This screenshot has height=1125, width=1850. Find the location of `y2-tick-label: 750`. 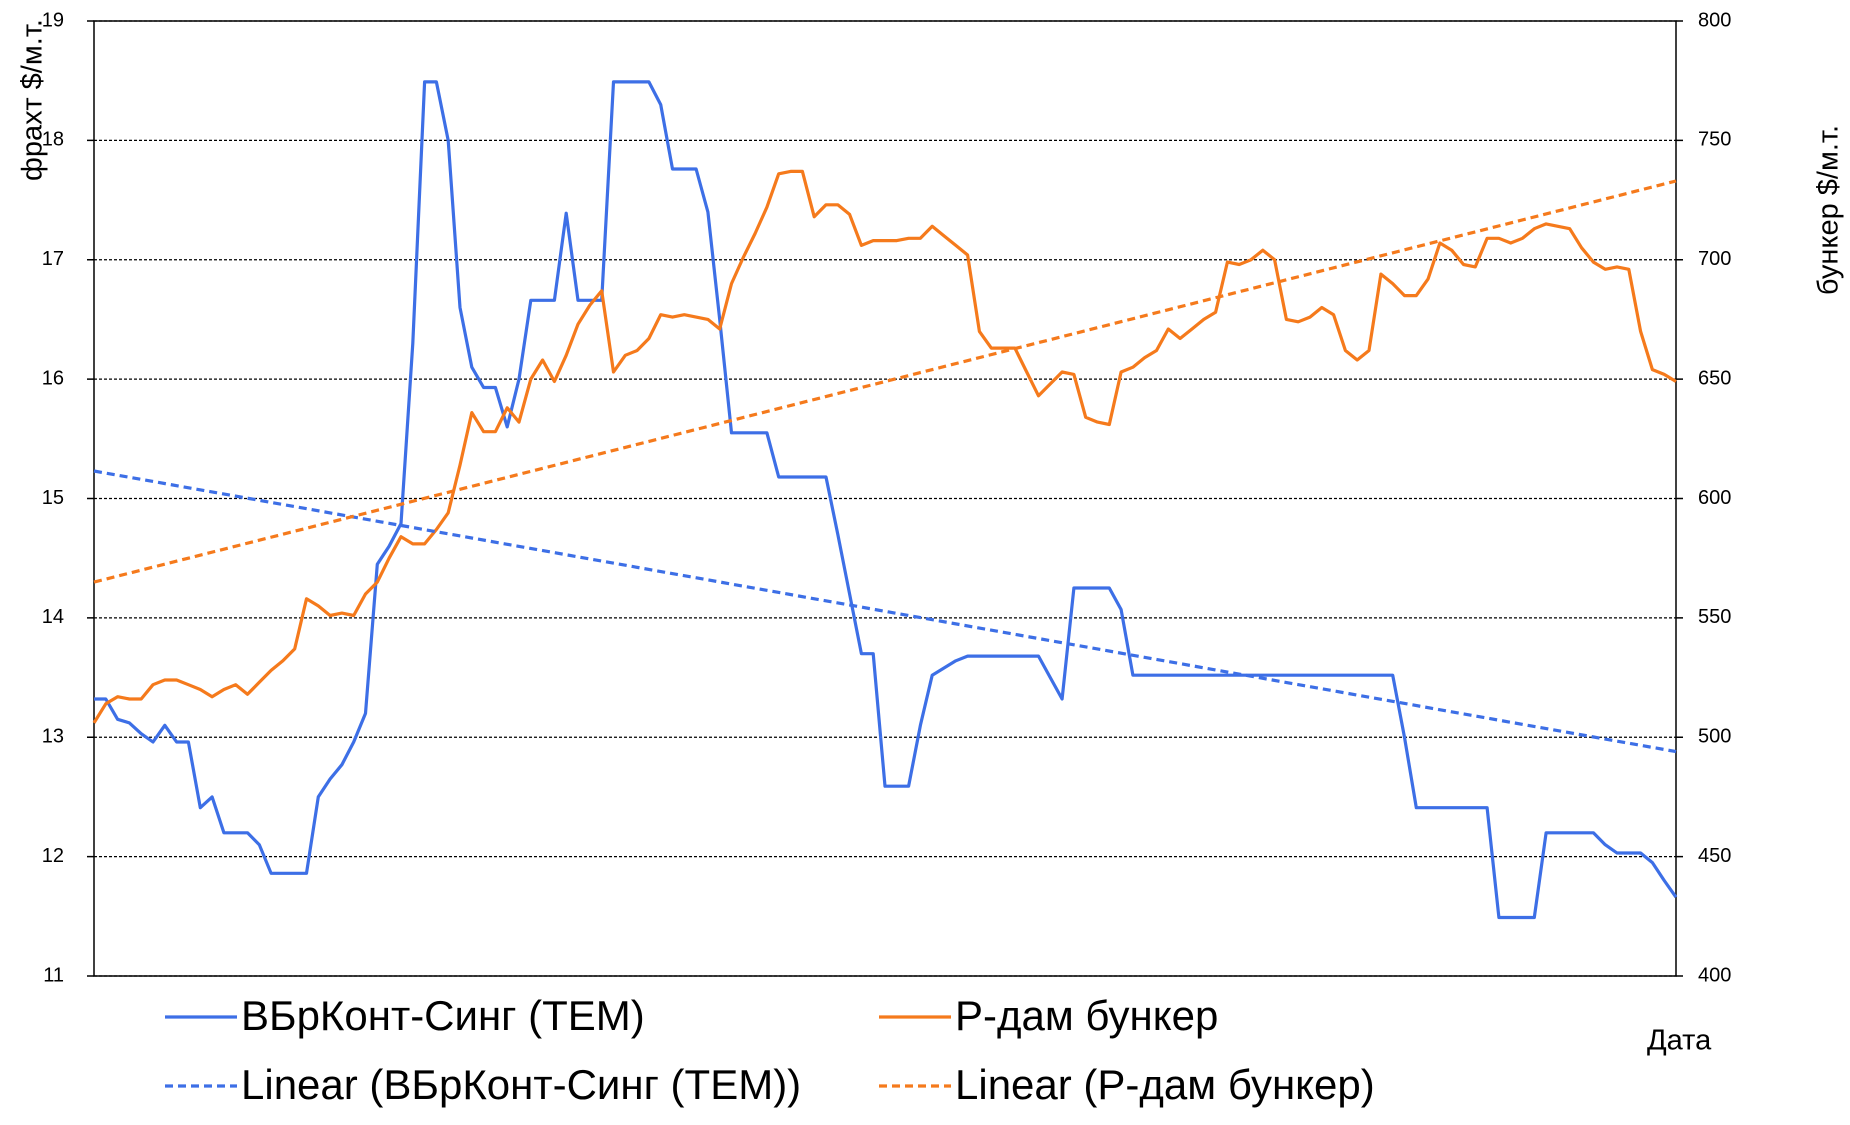

y2-tick-label: 750 is located at coordinates (1714, 140).